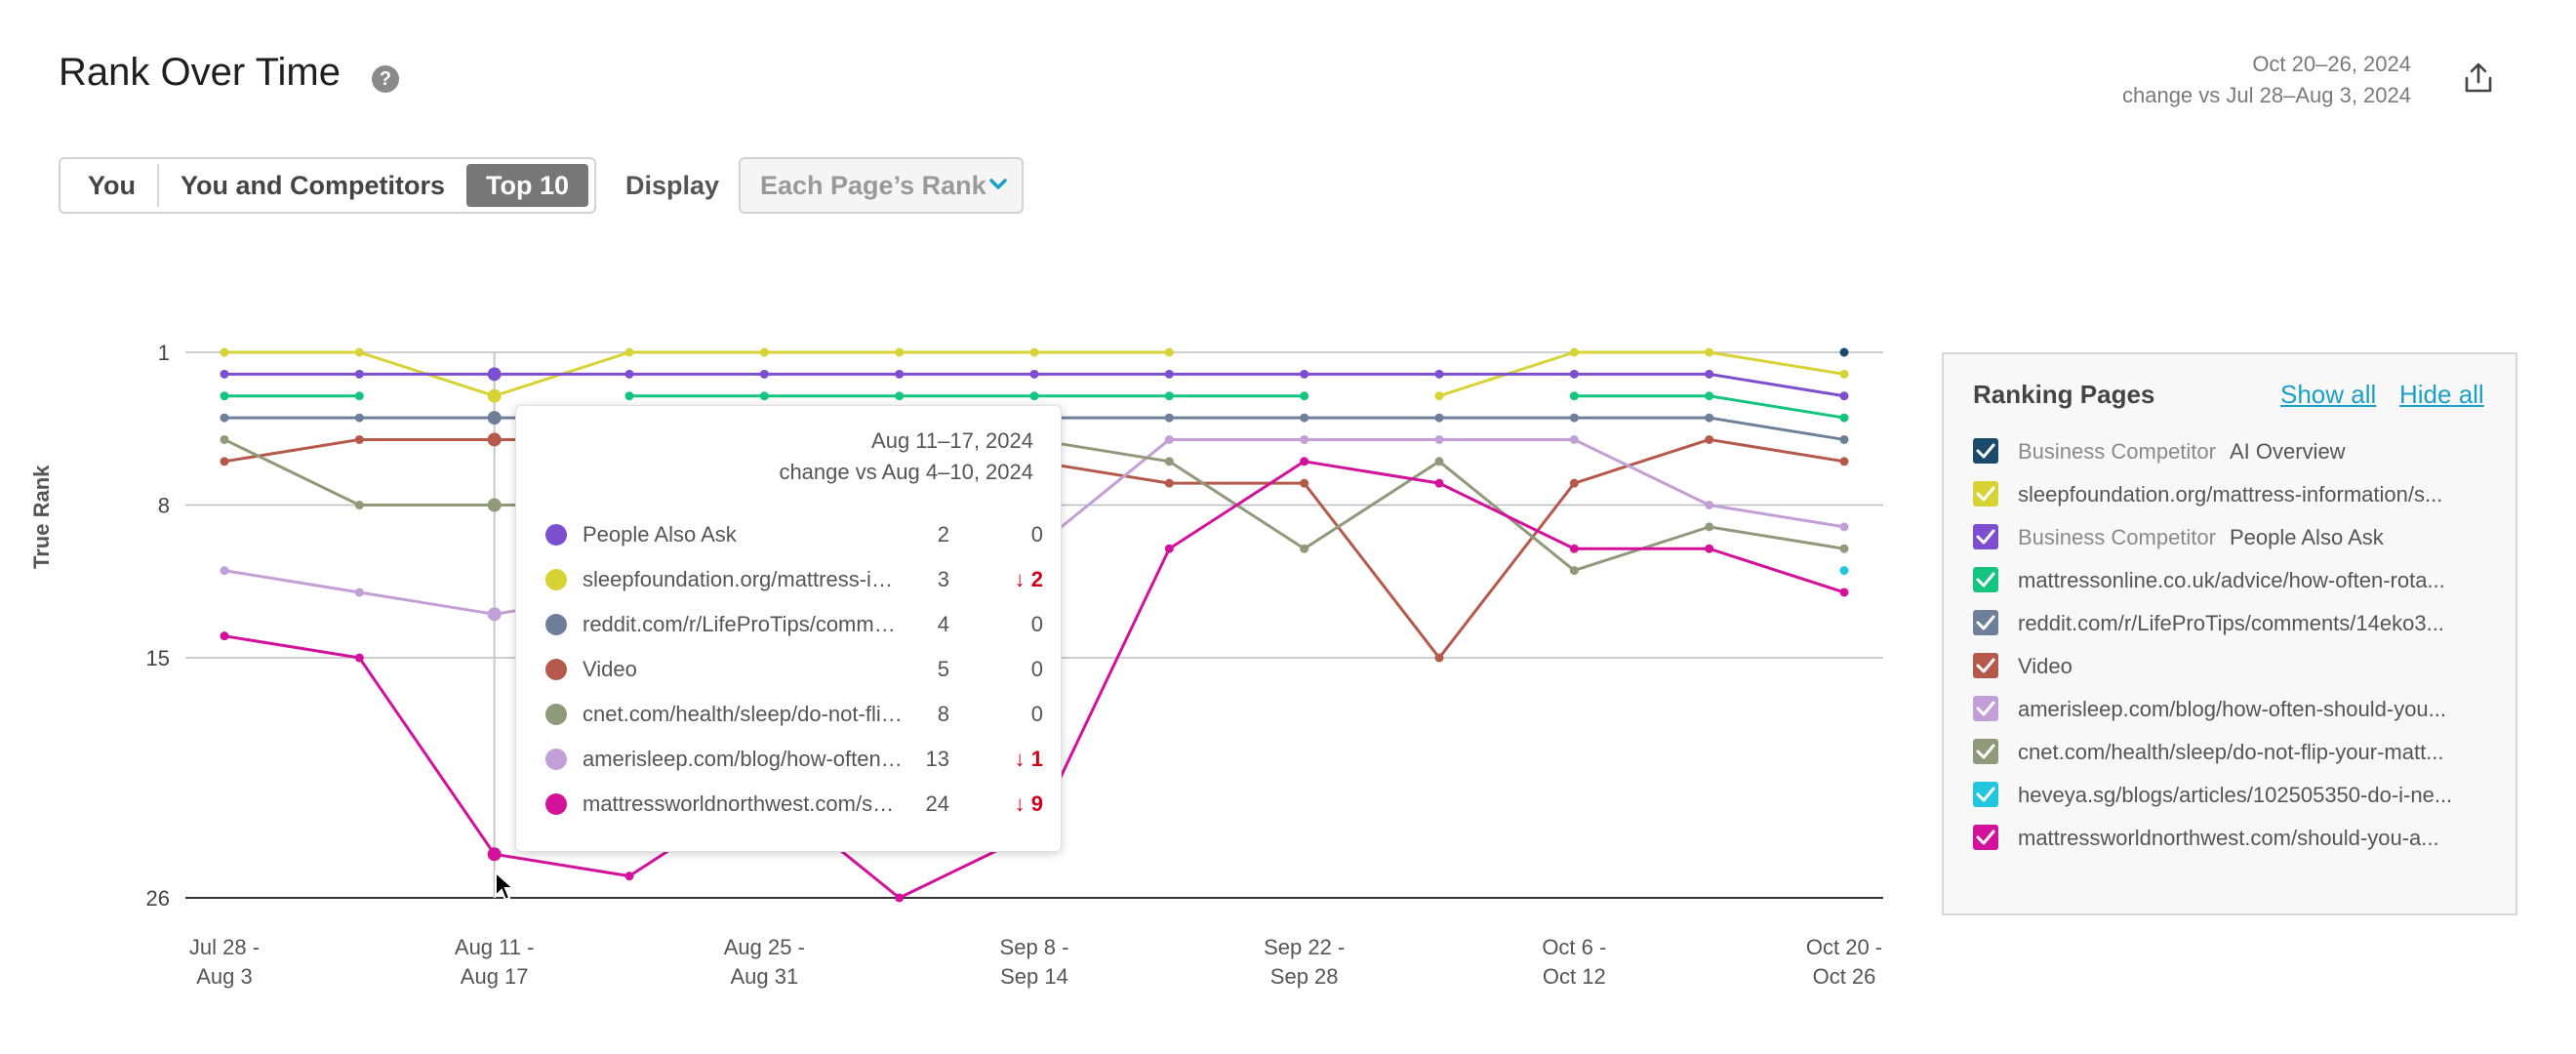  What do you see at coordinates (313, 185) in the screenshot?
I see `toggle-you-and-competitors: You and Competitors` at bounding box center [313, 185].